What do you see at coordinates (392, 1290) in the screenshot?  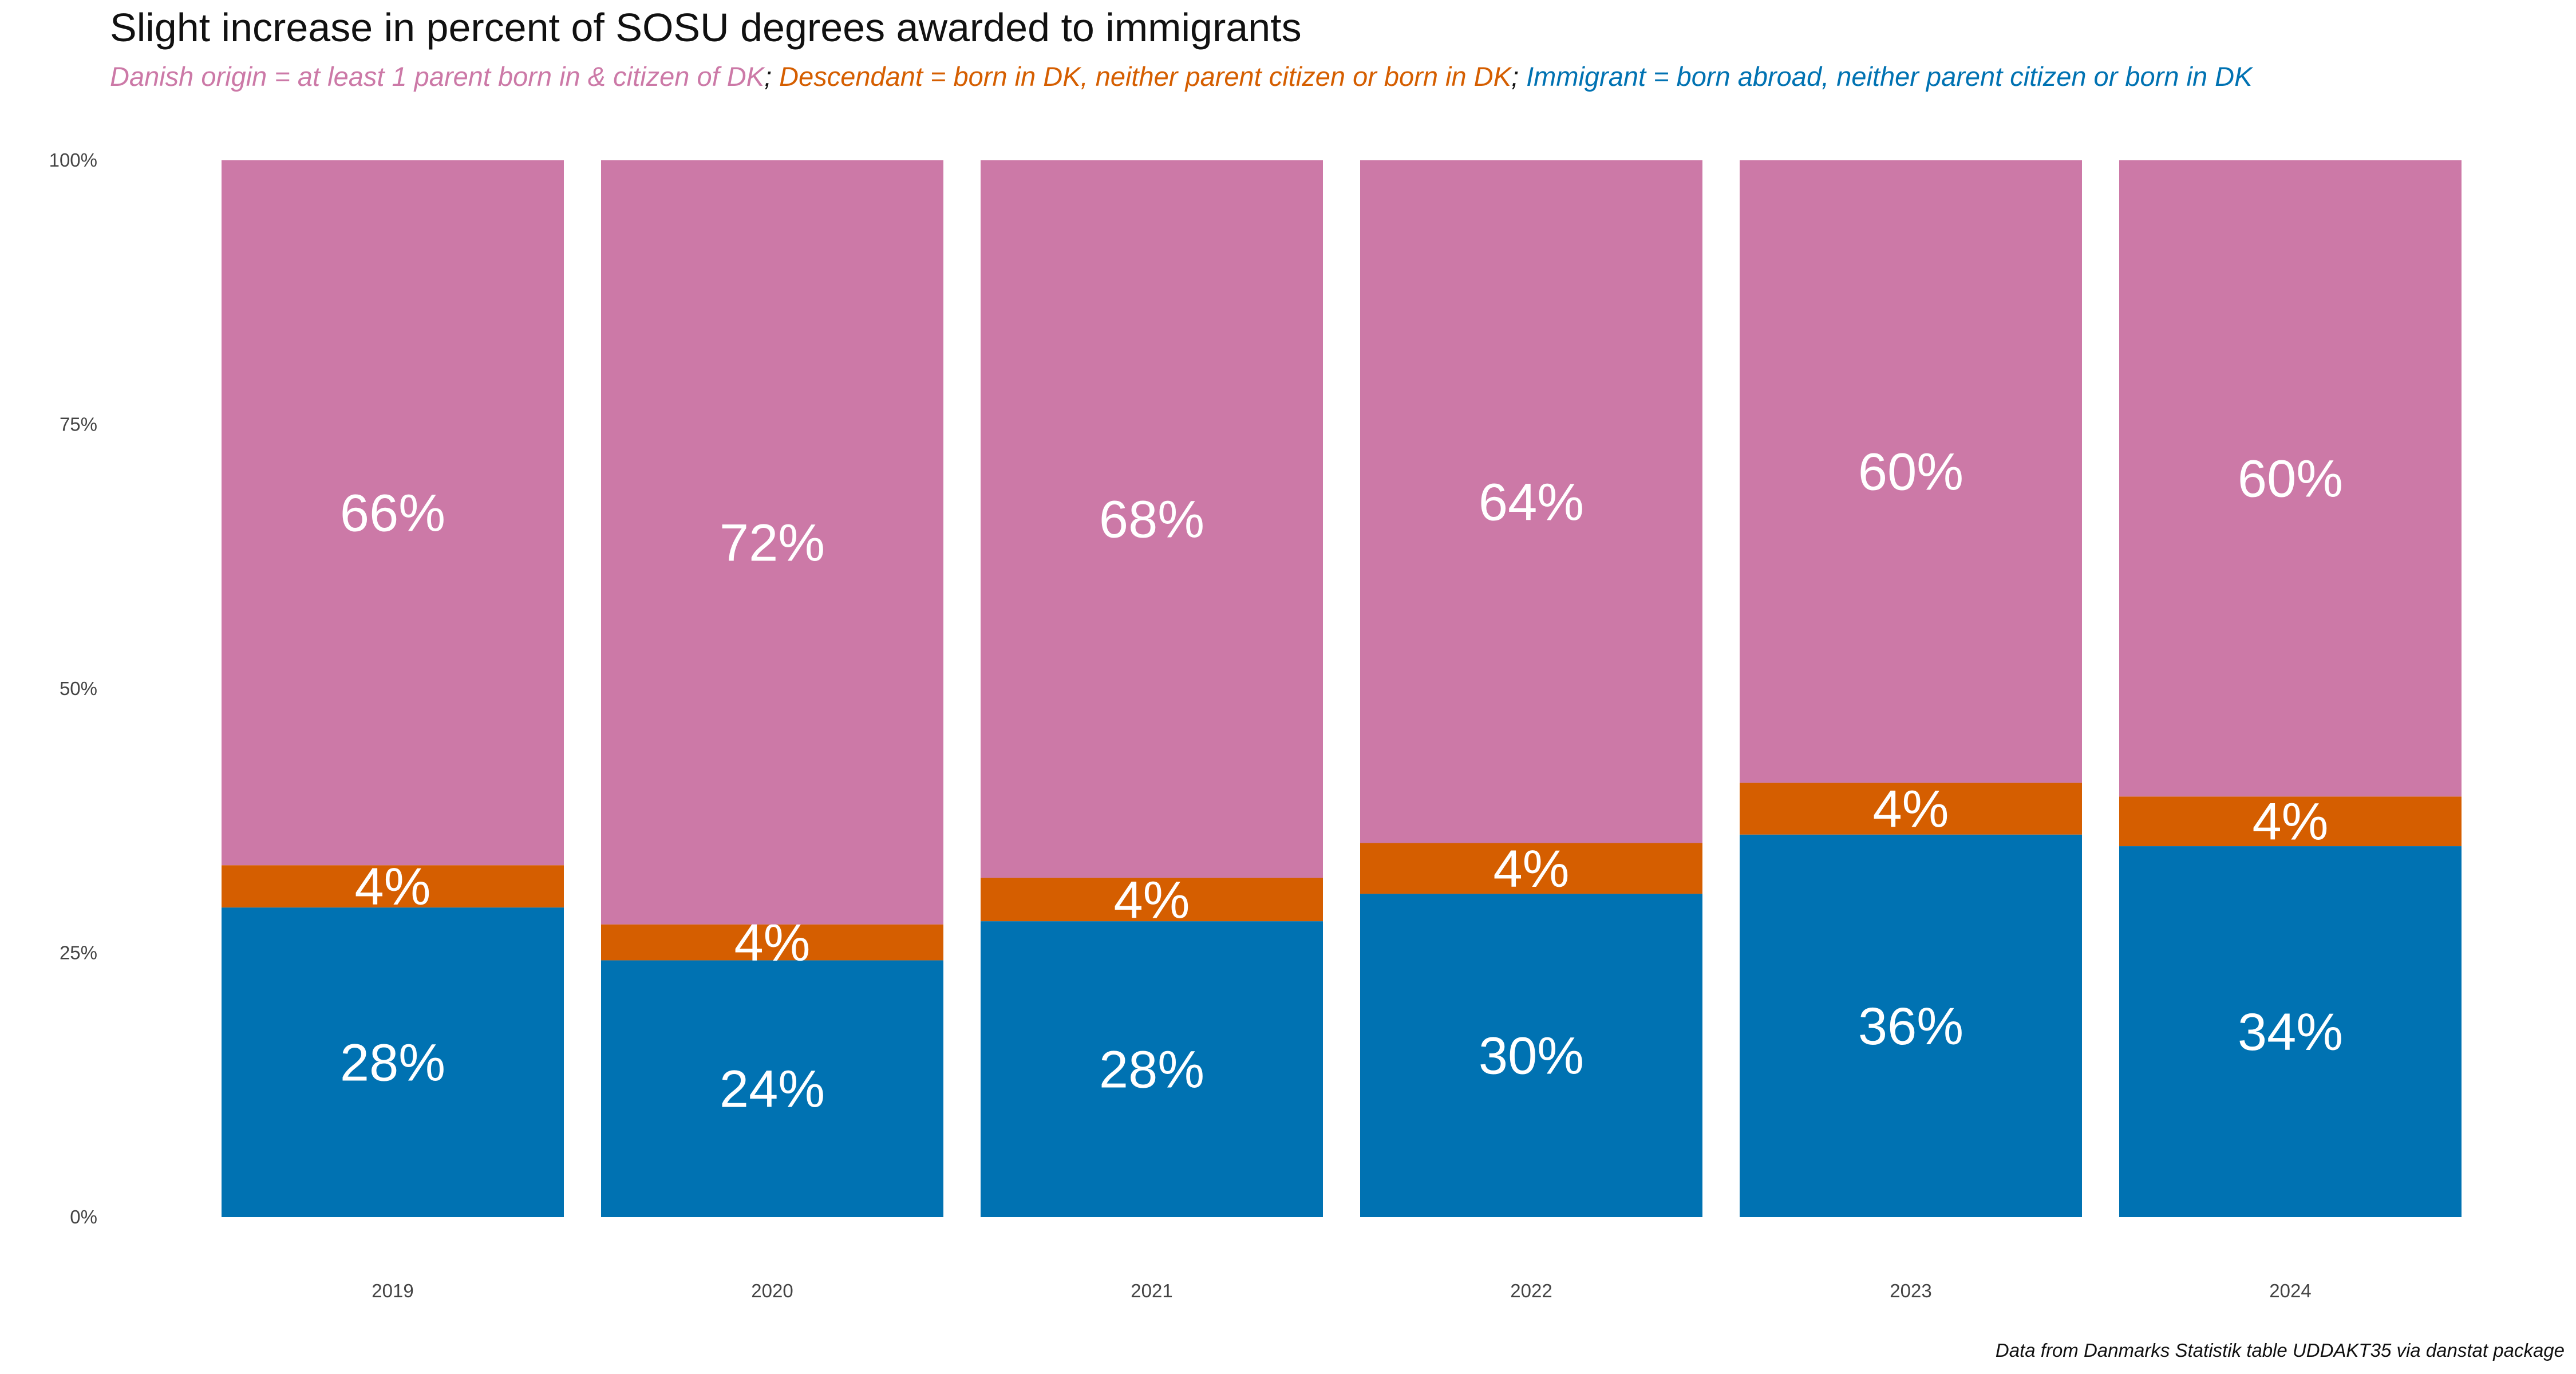 I see `x-tick-label: 2019` at bounding box center [392, 1290].